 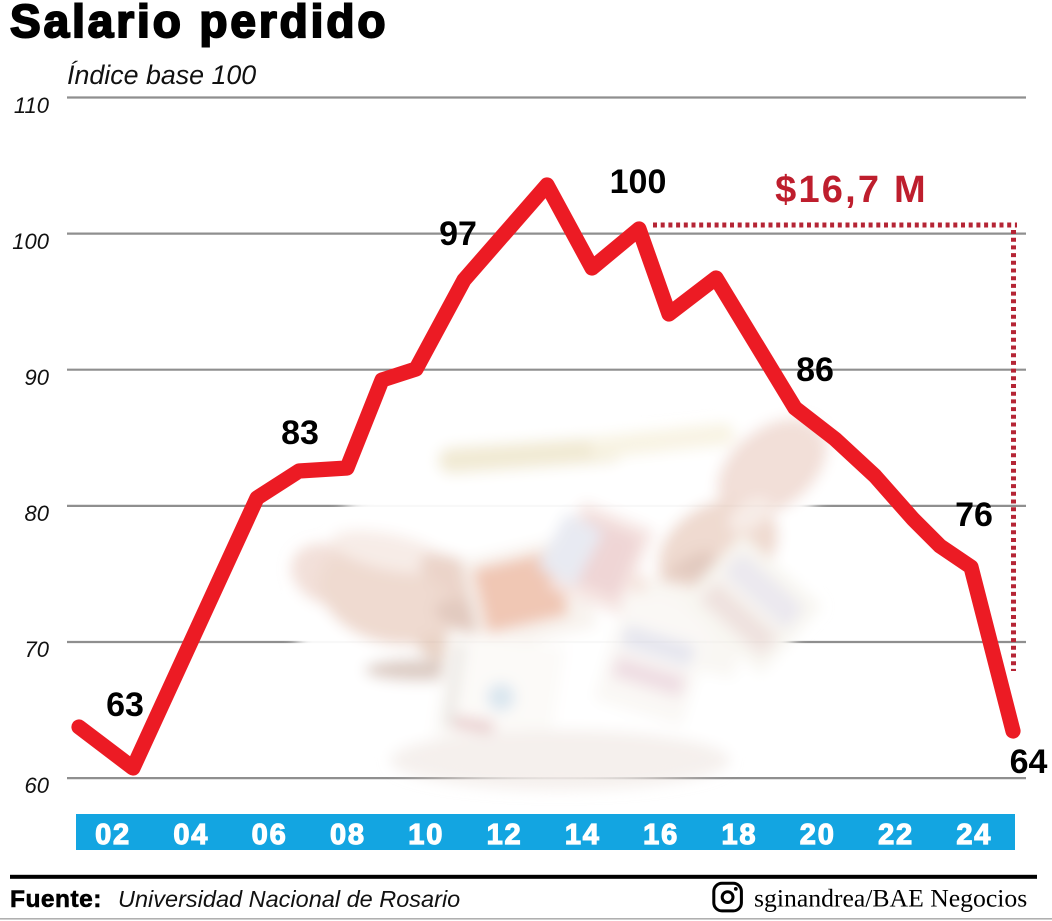 I want to click on svg-text: 18, so click(x=739, y=835).